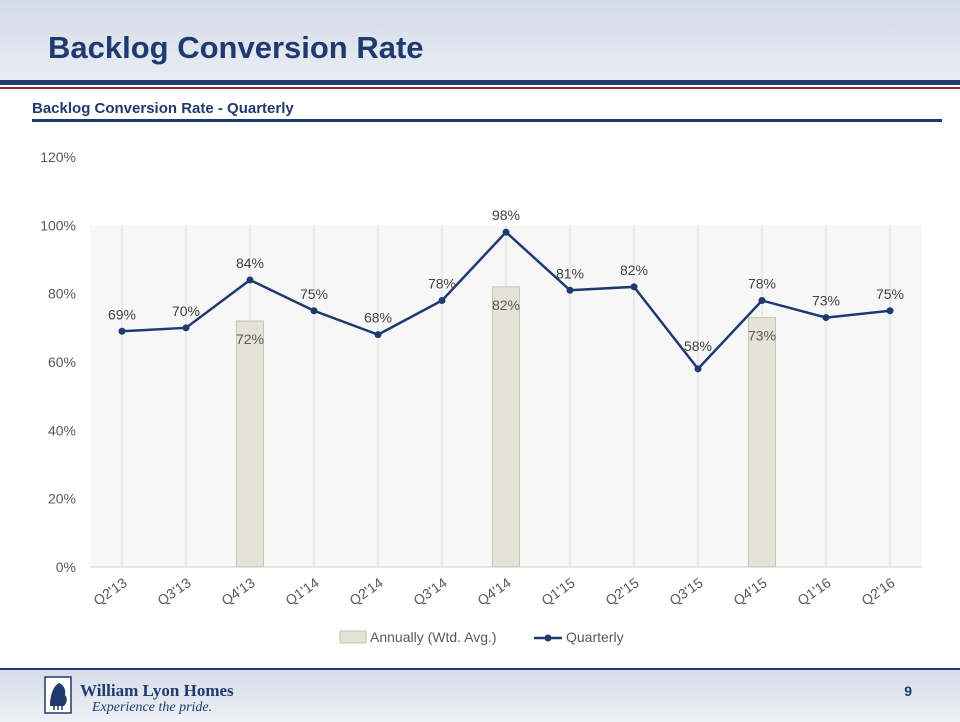  I want to click on quarterly-data-label: 84%, so click(250, 263).